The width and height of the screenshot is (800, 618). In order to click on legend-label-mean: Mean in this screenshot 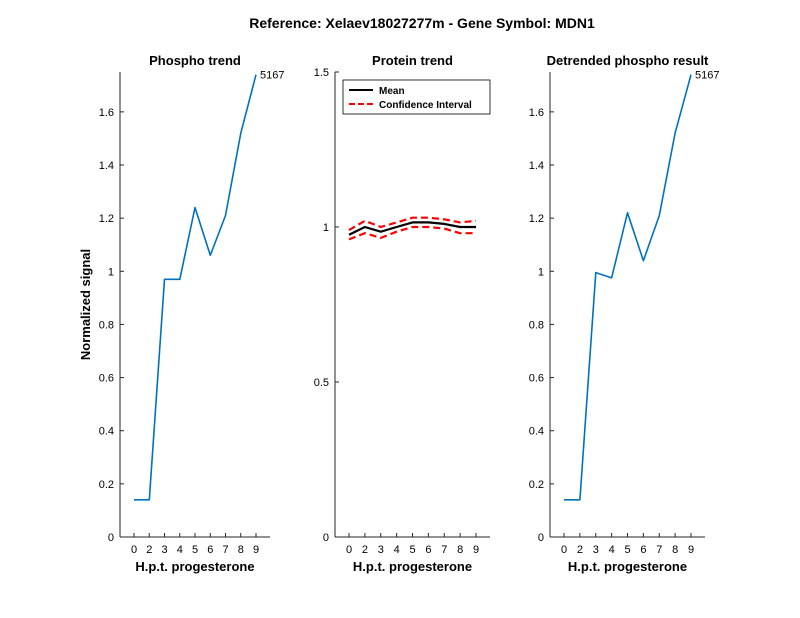, I will do `click(392, 91)`.